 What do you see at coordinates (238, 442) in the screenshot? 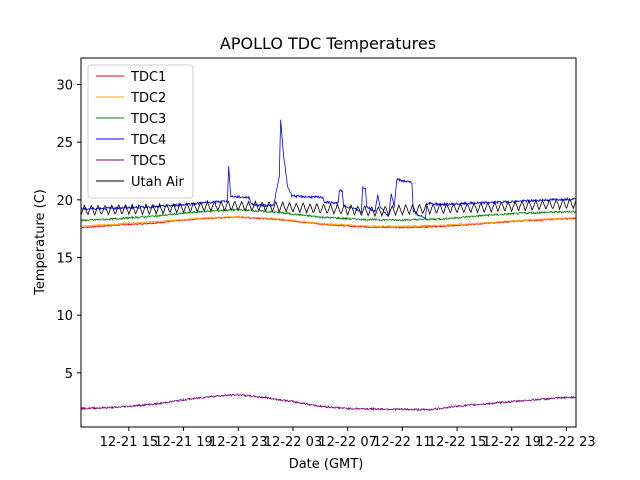
I see `x-tick-label: 12-21 23` at bounding box center [238, 442].